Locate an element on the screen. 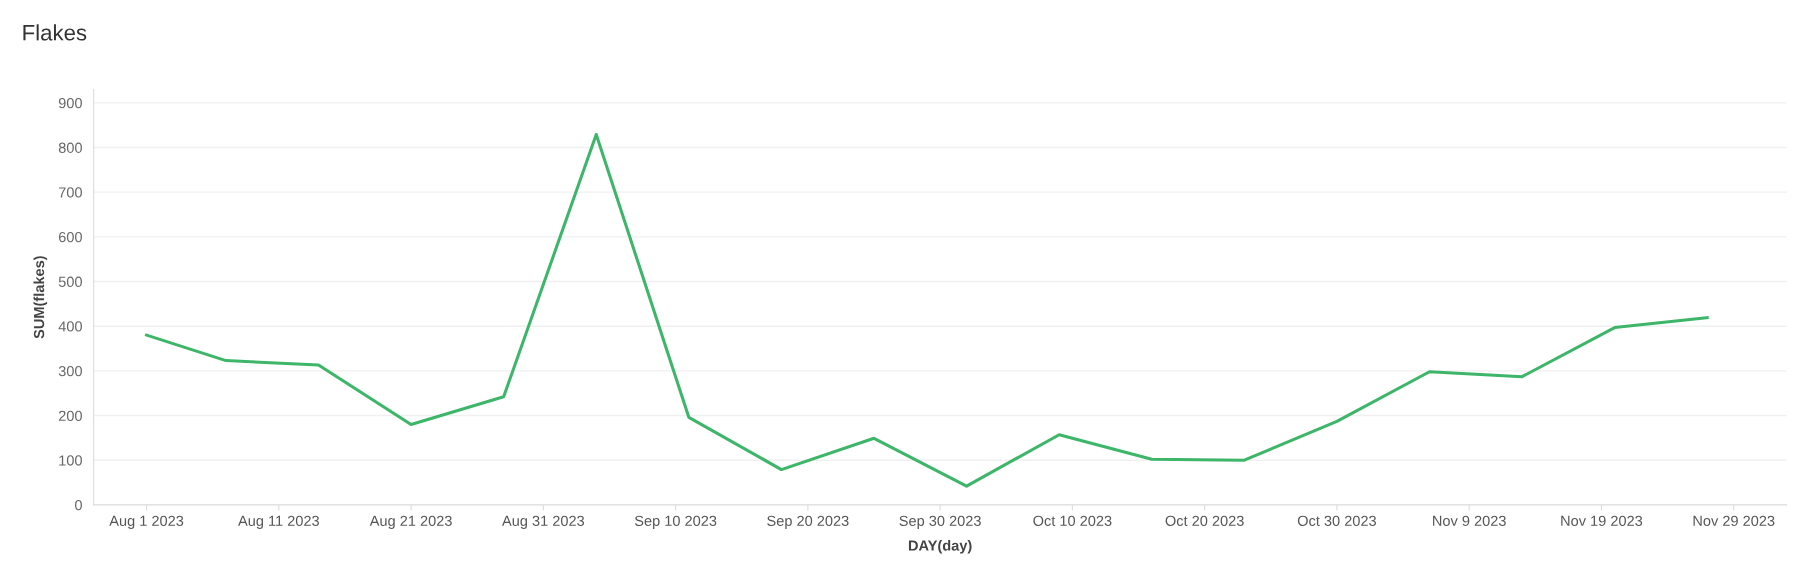 The height and width of the screenshot is (577, 1801). x-tick-label: Oct 20 2023 is located at coordinates (1204, 520).